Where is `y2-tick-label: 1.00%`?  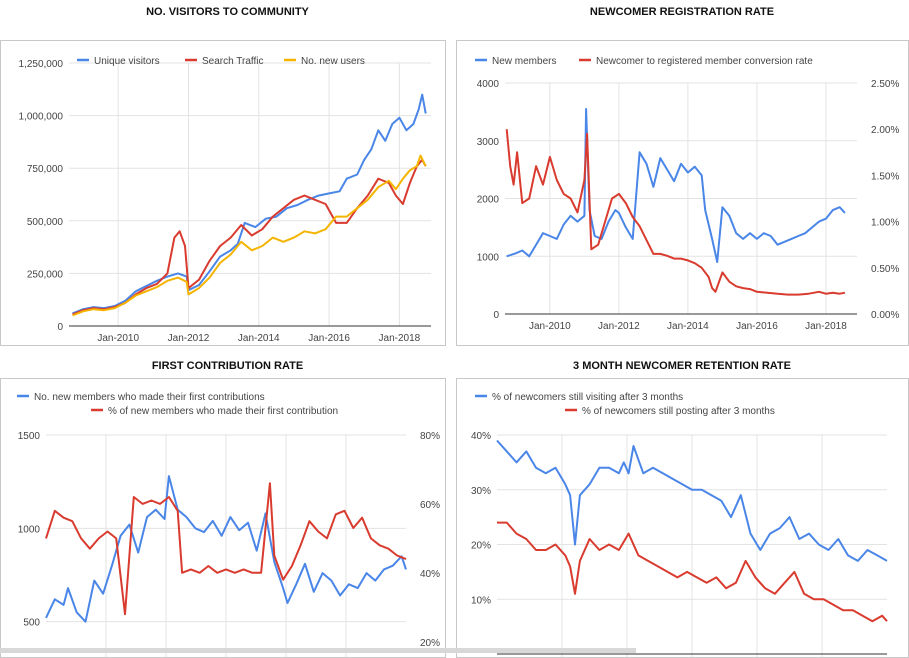
y2-tick-label: 1.00% is located at coordinates (885, 223).